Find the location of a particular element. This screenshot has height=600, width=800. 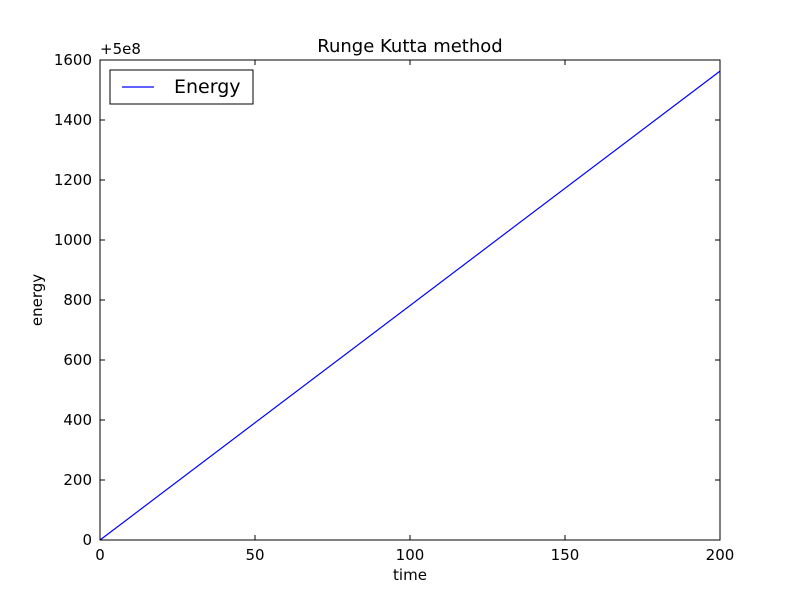

y-tick-label-3: 600 is located at coordinates (77, 360).